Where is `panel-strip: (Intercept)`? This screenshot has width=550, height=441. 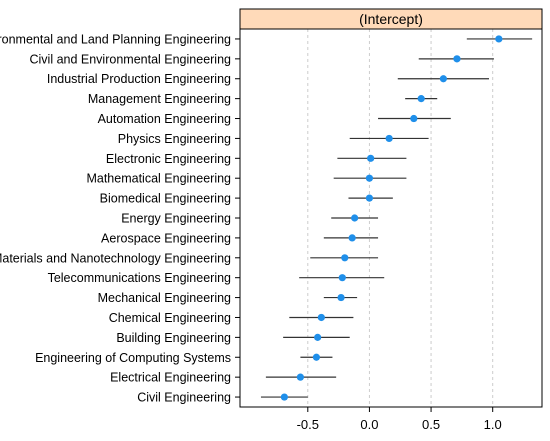 panel-strip: (Intercept) is located at coordinates (391, 19).